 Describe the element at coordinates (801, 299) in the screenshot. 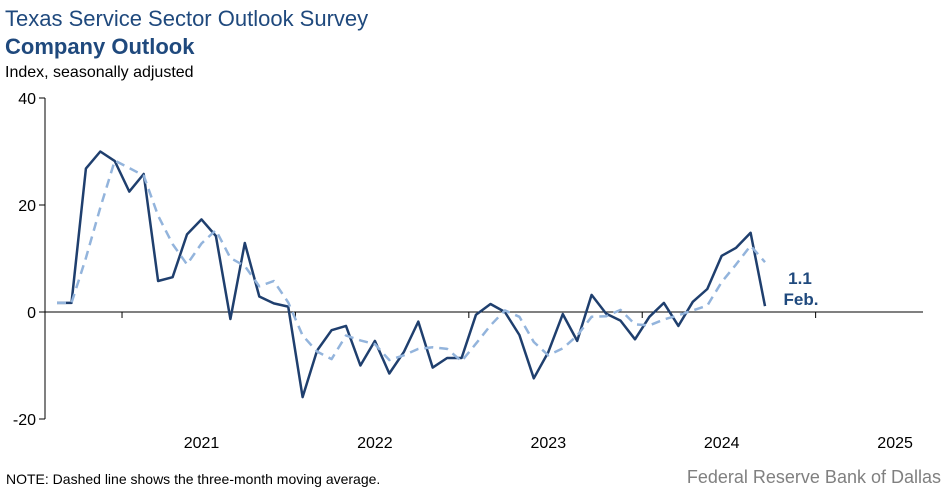

I see `latest-month-label: Feb.` at that location.